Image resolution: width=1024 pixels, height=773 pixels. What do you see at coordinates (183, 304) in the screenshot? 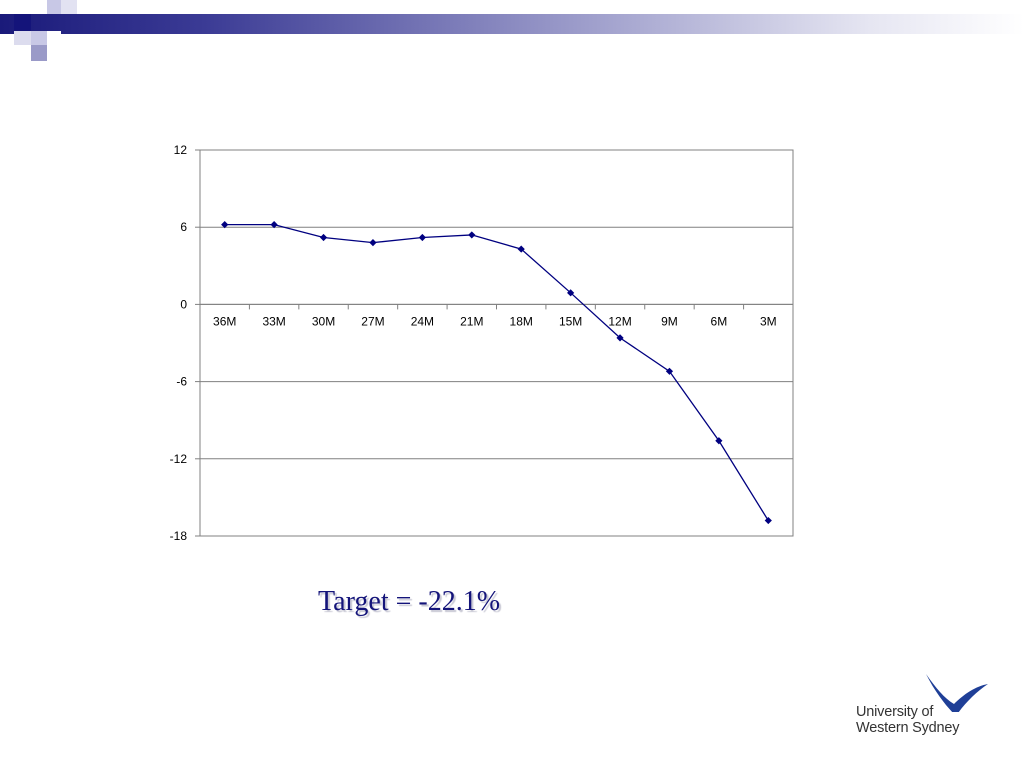
I see `y-tick-label: 0` at bounding box center [183, 304].